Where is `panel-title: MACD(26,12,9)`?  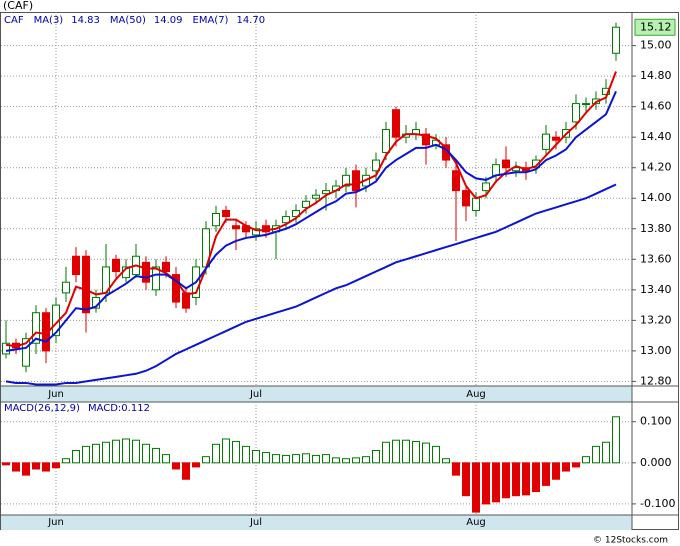
panel-title: MACD(26,12,9) is located at coordinates (42, 408).